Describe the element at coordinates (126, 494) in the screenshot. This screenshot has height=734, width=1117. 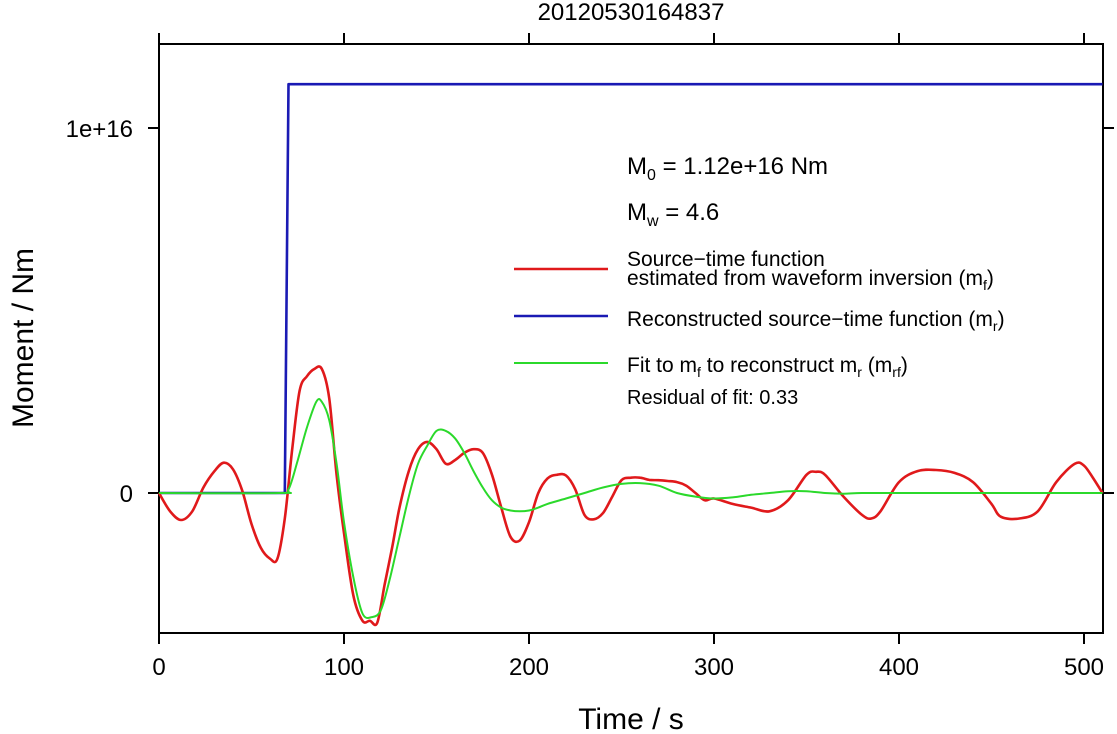
I see `y-tick-label-0: 0` at that location.